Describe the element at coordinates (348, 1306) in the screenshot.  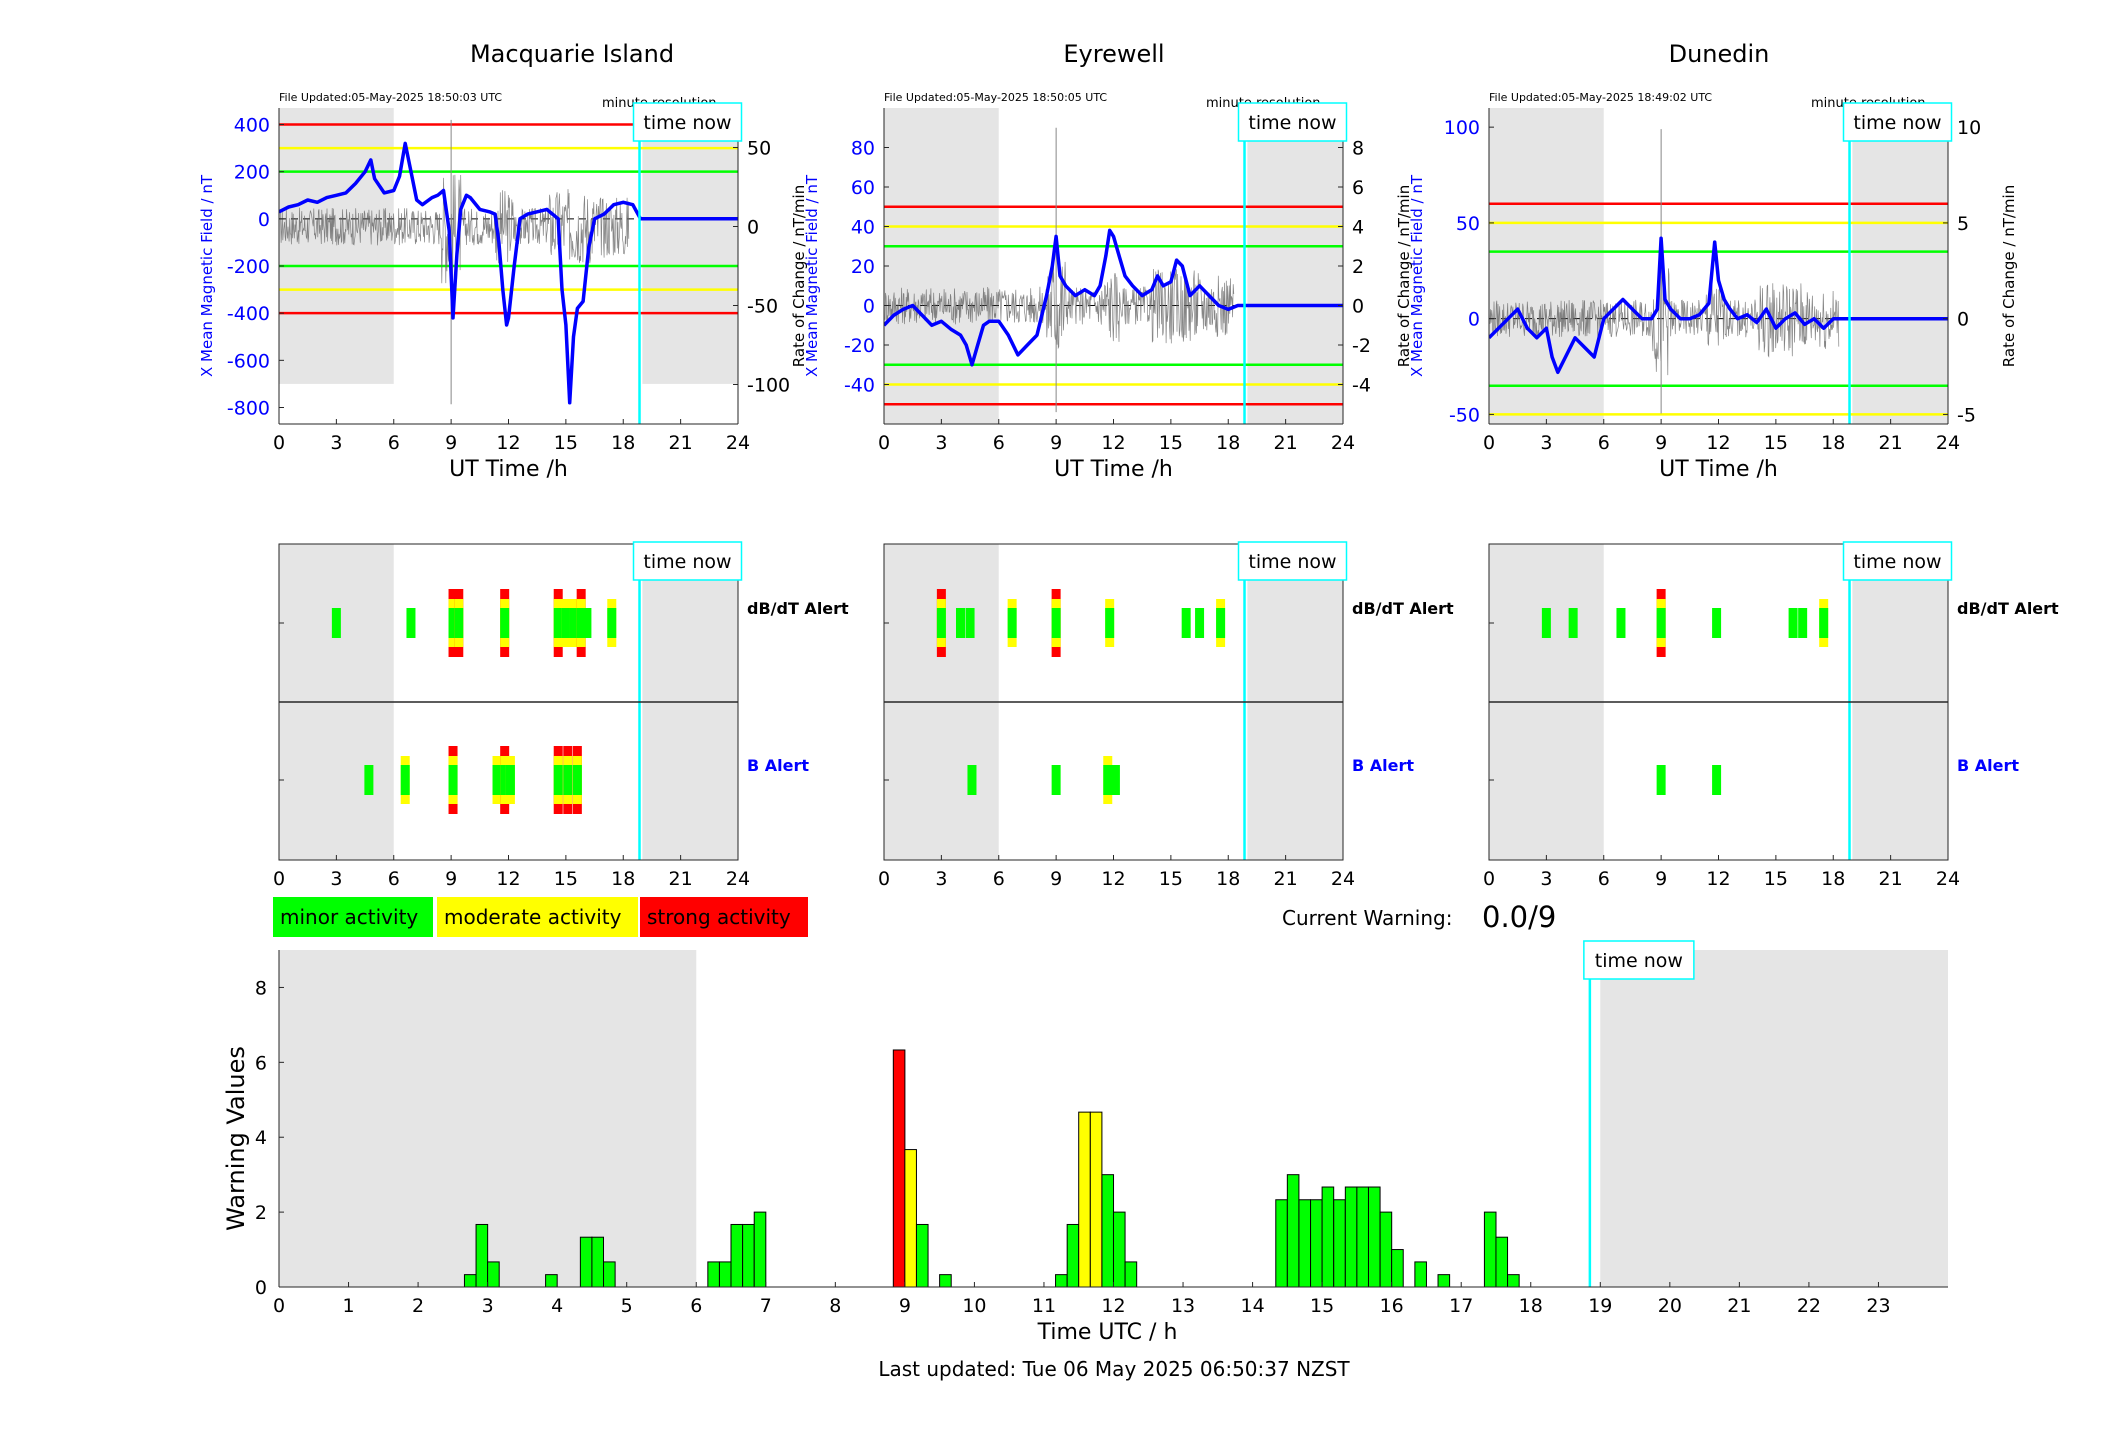
I see `x-tick-label: 1` at that location.